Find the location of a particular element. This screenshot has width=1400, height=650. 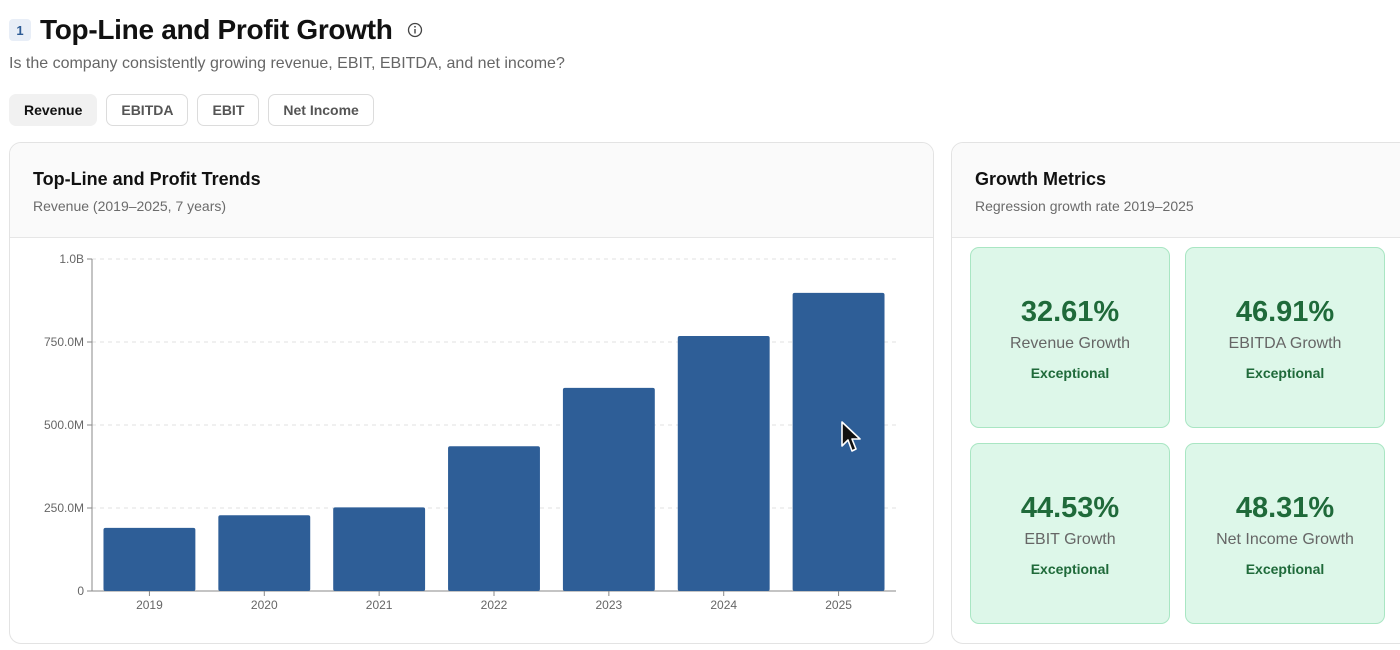

bar-2025 is located at coordinates (838, 441).